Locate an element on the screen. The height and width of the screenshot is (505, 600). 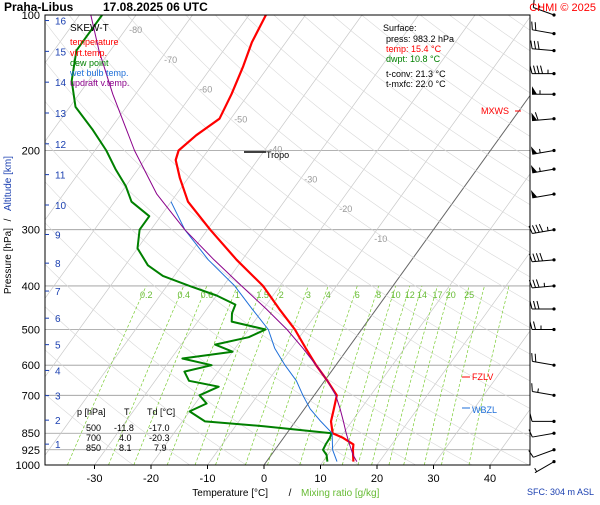
temperature-tick-label: 0 is located at coordinates (264, 479).